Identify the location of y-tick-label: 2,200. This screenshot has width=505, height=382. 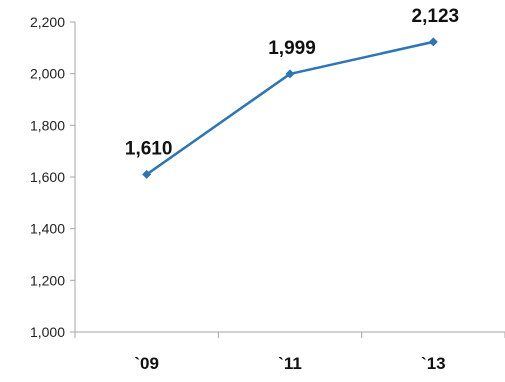
(47, 22).